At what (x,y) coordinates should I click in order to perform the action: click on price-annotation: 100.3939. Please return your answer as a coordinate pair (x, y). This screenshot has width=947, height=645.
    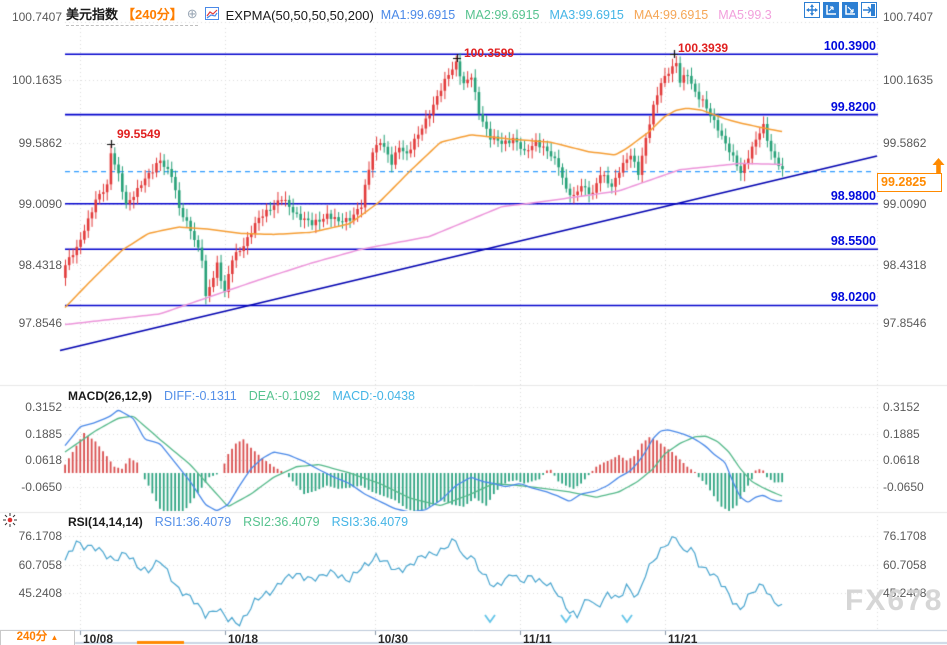
    Looking at the image, I should click on (703, 48).